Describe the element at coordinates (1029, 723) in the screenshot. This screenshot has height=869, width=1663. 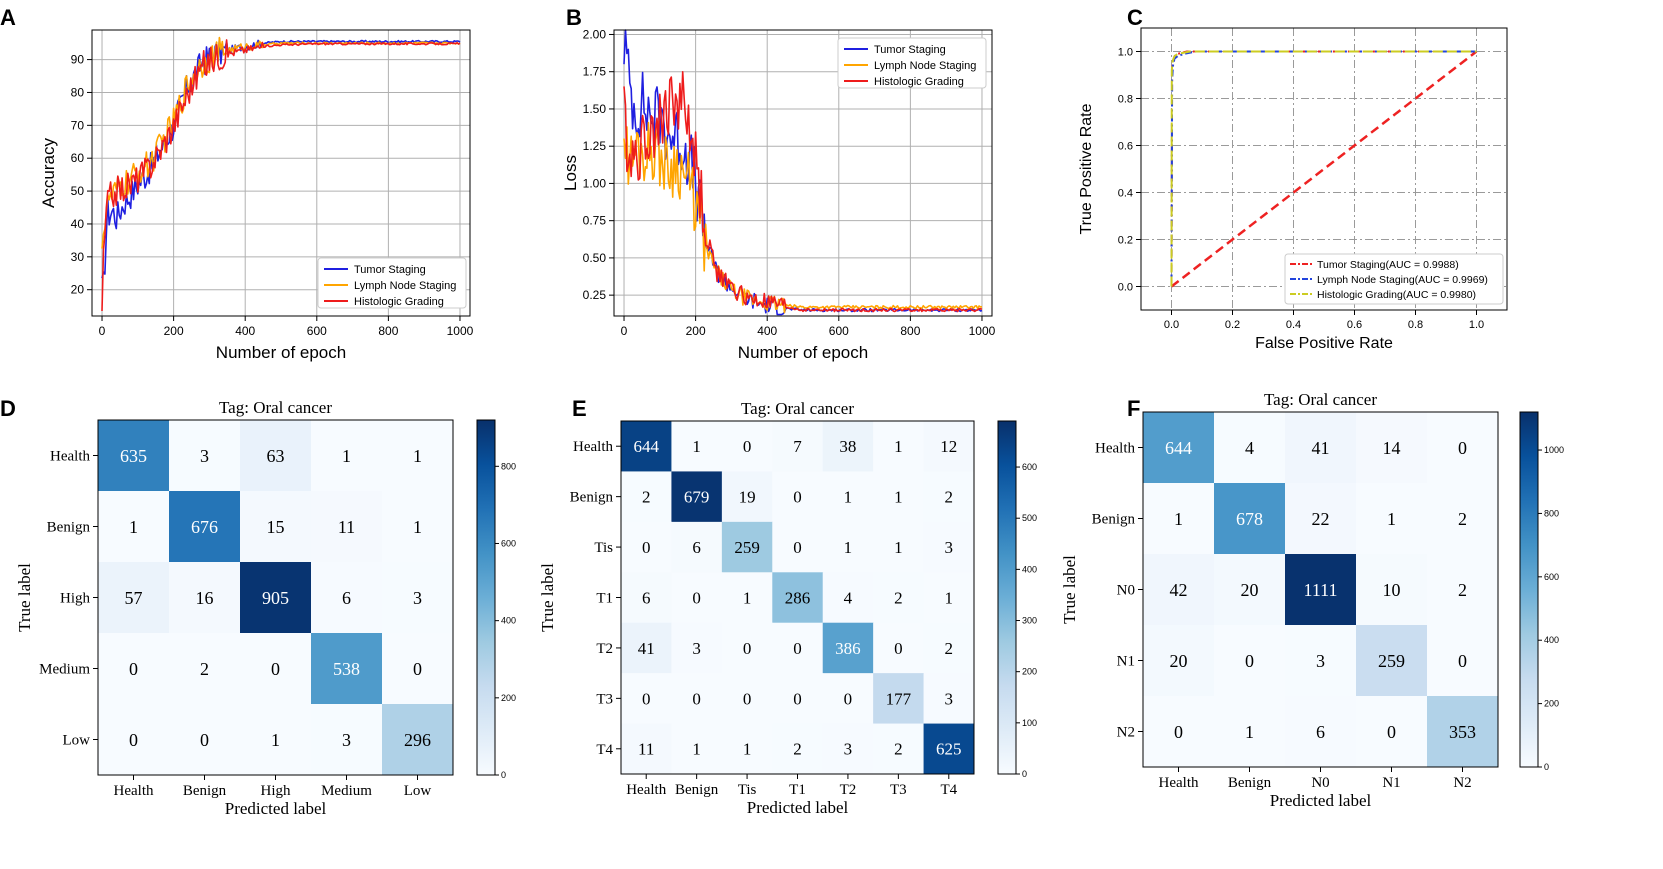
I see `colorbar-tick-label: 100` at that location.